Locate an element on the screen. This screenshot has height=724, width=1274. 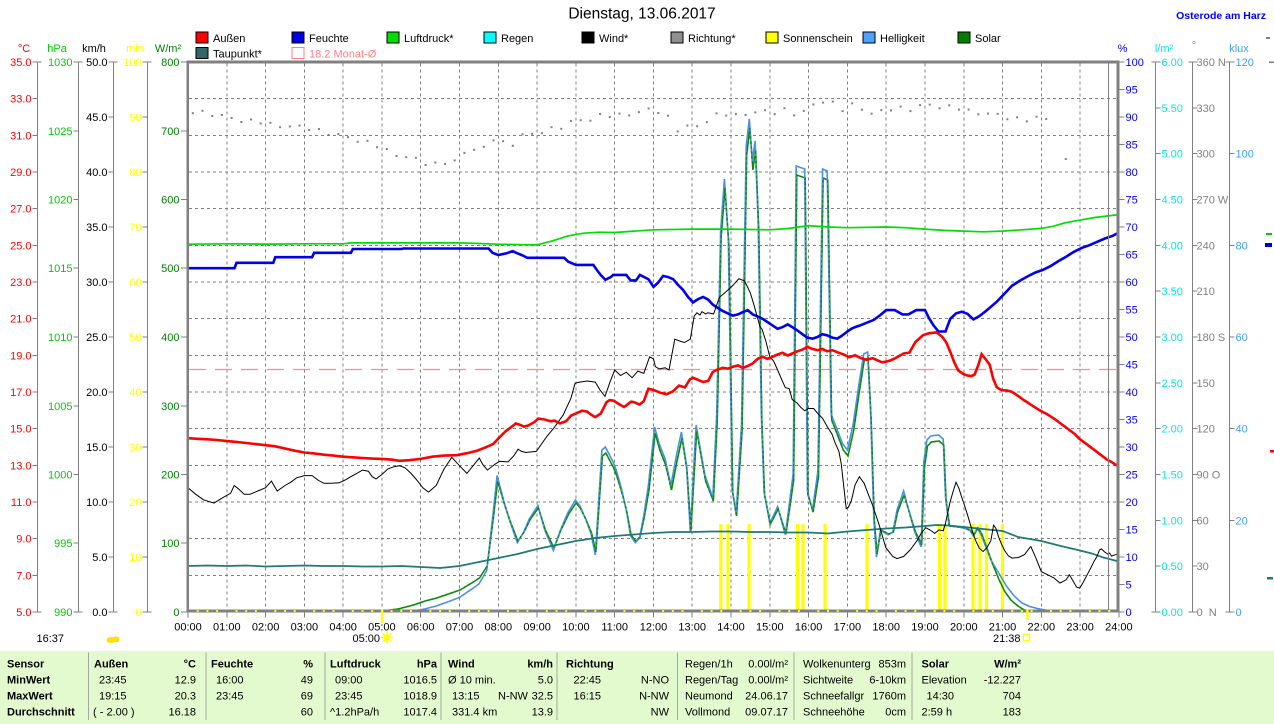
svg-text: 120 is located at coordinates (1245, 63).